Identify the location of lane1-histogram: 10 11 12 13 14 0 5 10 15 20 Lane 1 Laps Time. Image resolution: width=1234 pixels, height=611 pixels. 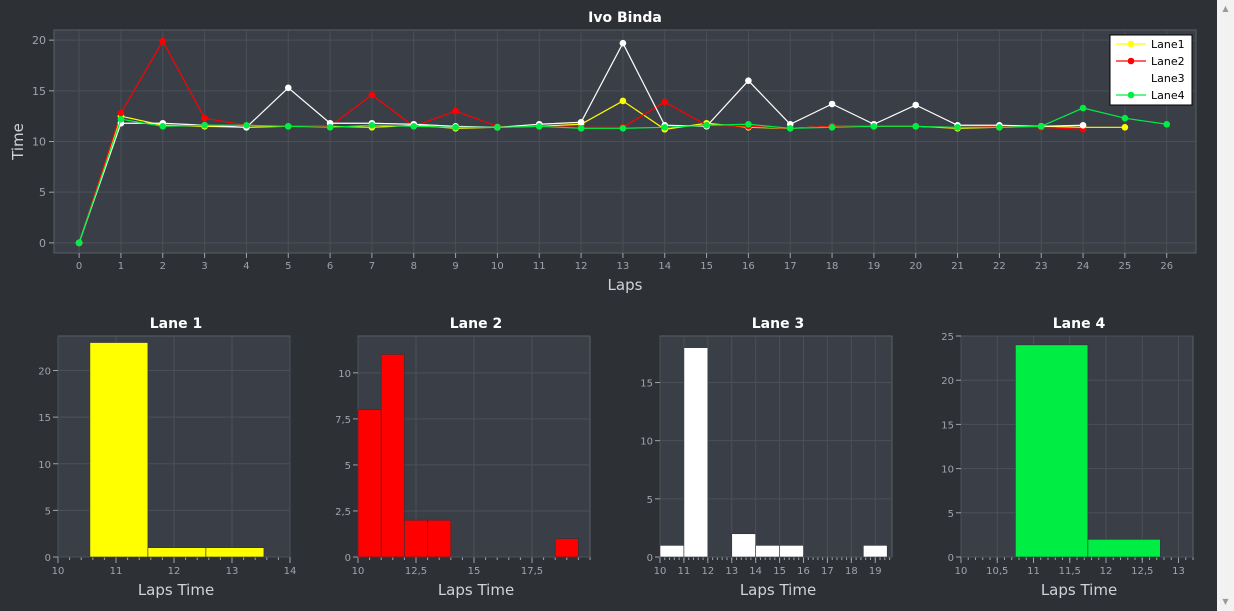
(167, 457).